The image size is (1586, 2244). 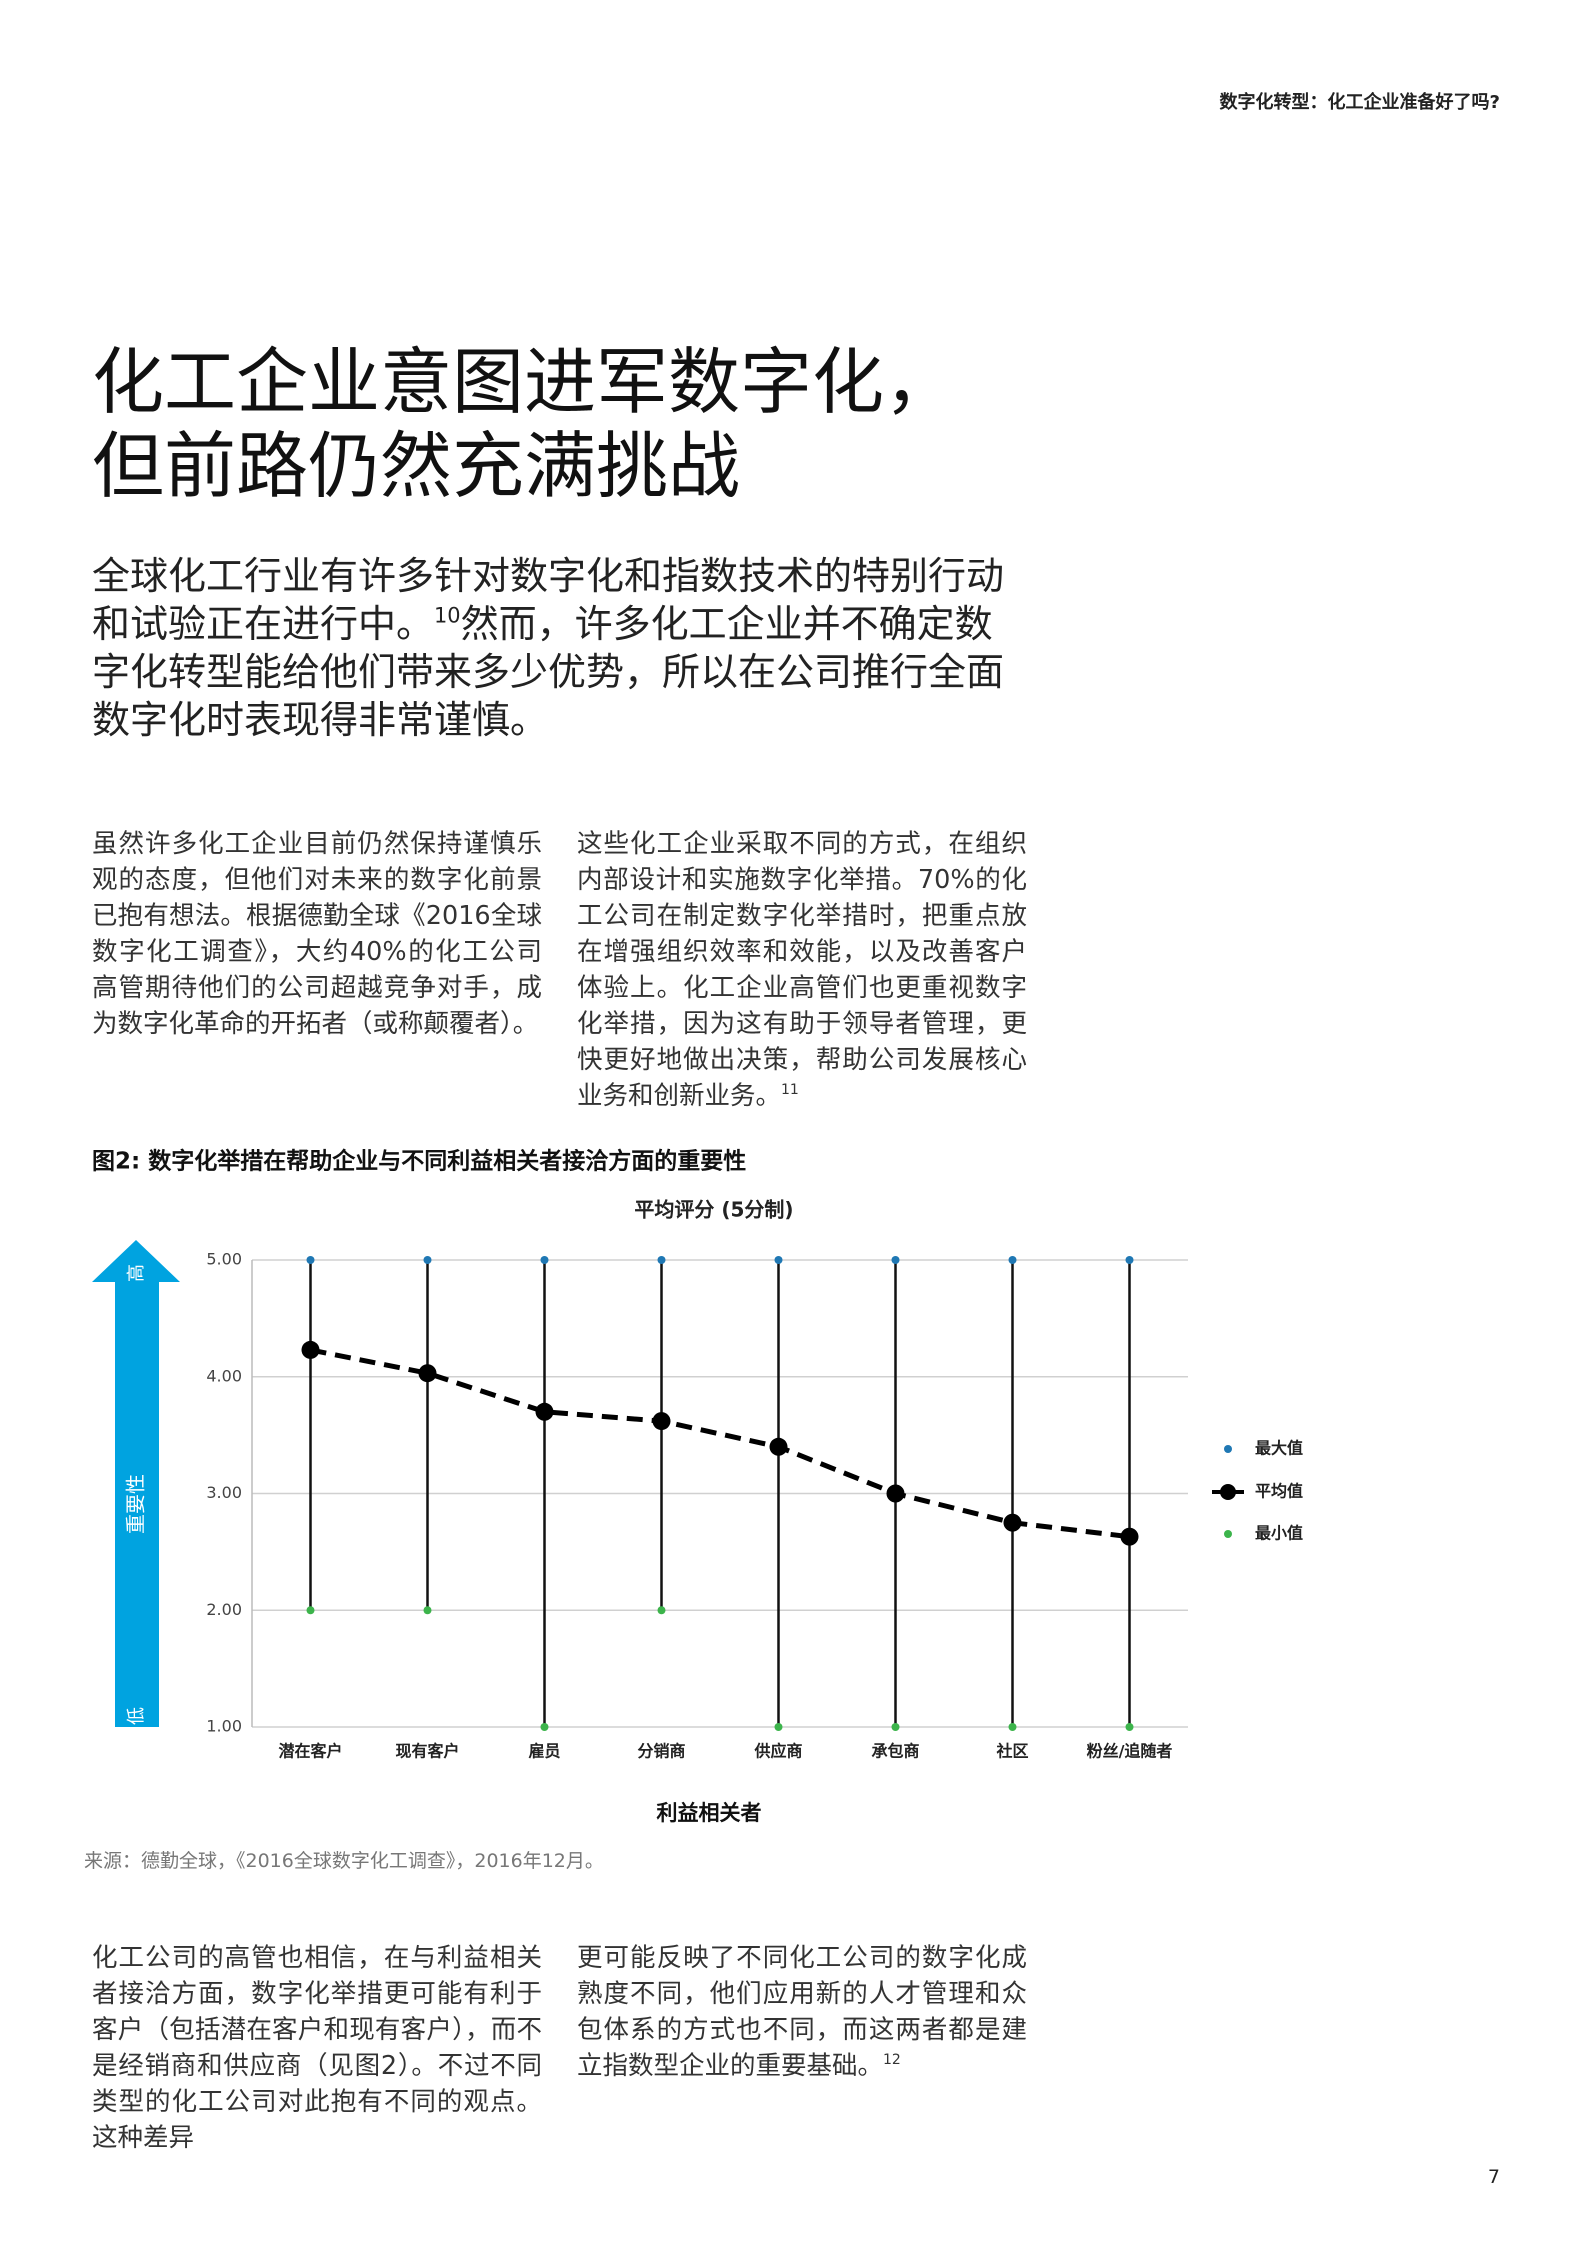 What do you see at coordinates (1359, 102) in the screenshot?
I see `running-header: 数字化转型：化工企业准备好了吗?` at bounding box center [1359, 102].